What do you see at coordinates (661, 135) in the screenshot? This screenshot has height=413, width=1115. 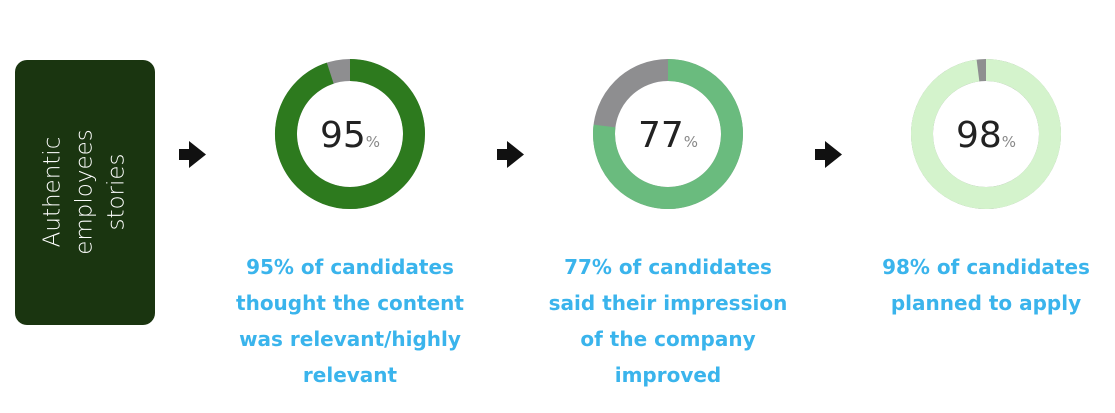 I see `value-number: 77` at bounding box center [661, 135].